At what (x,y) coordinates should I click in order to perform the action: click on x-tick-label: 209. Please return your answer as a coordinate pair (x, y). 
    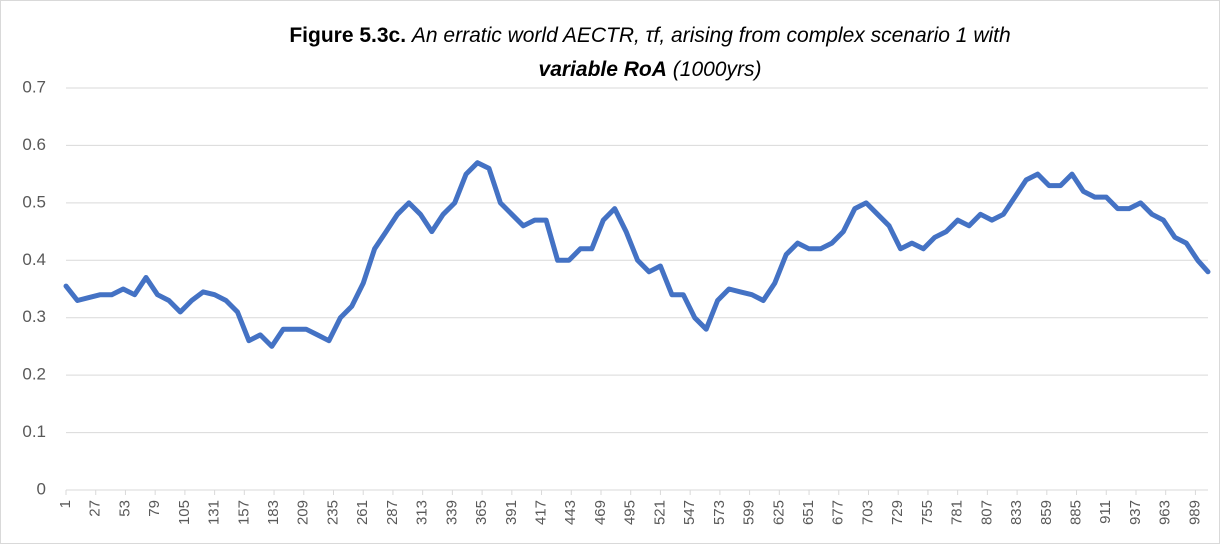
    Looking at the image, I should click on (303, 512).